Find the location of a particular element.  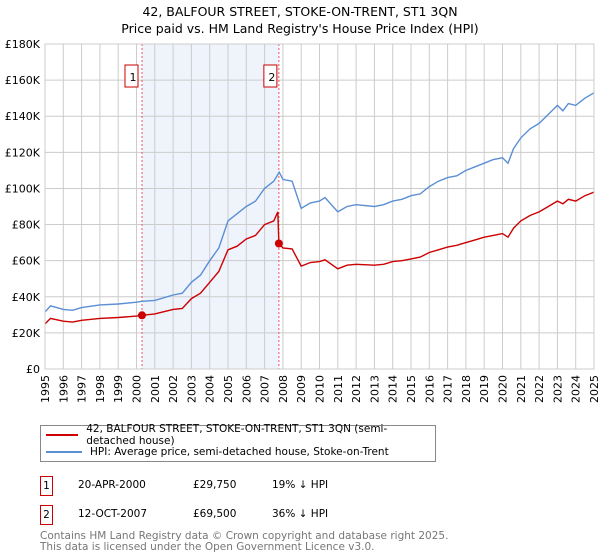

shaded-period is located at coordinates (210, 206).